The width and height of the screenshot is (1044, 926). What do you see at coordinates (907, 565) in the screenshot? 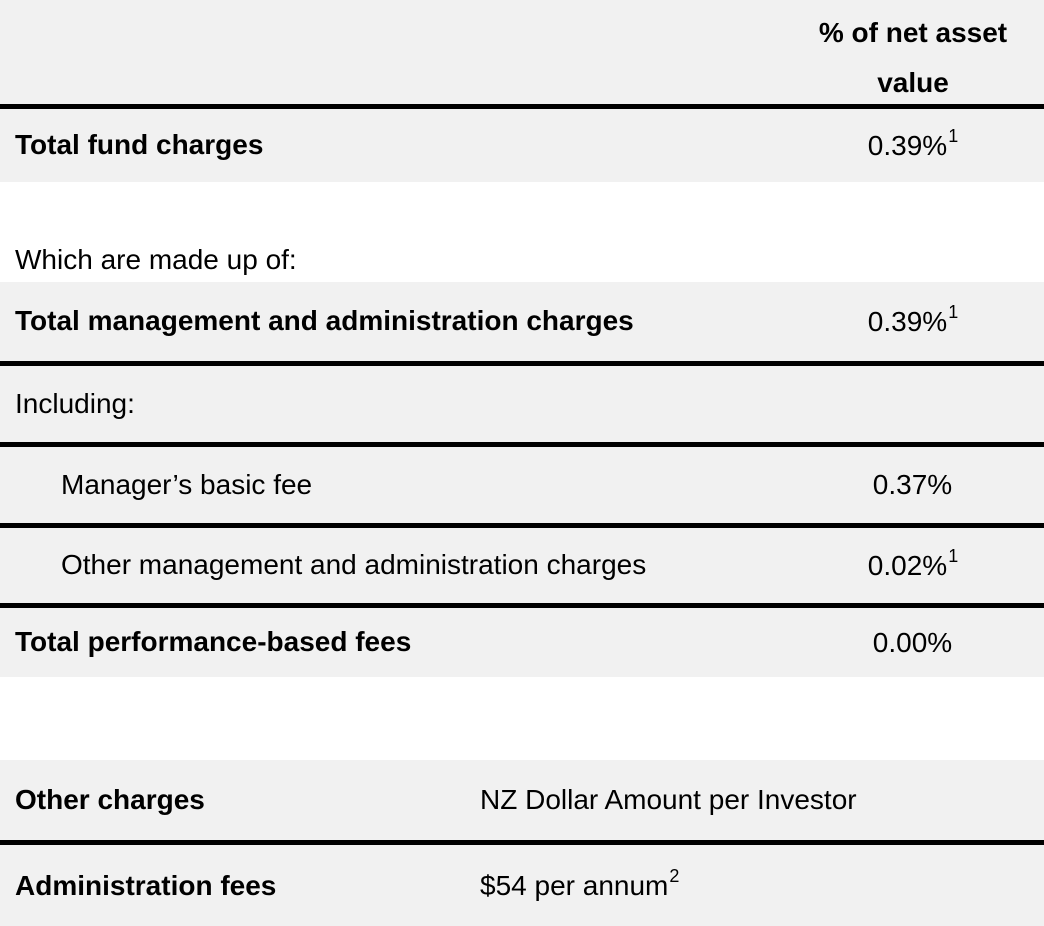
I see `row-value: 0.02%` at bounding box center [907, 565].